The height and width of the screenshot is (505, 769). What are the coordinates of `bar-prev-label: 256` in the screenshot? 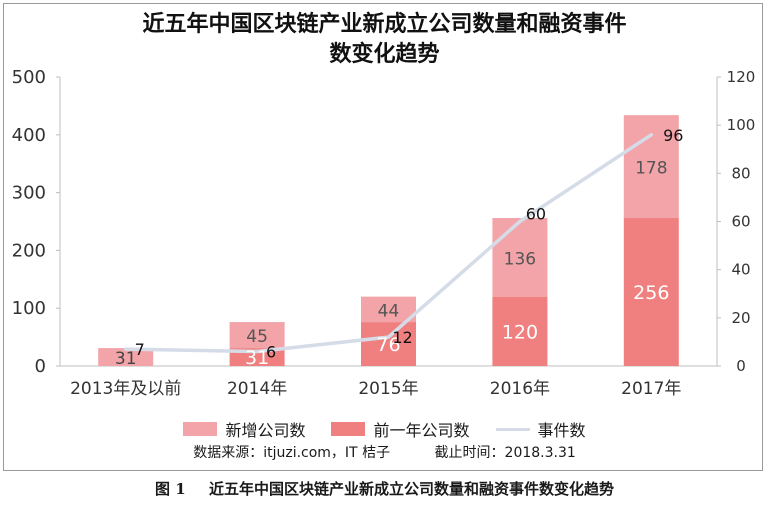 It's located at (651, 293).